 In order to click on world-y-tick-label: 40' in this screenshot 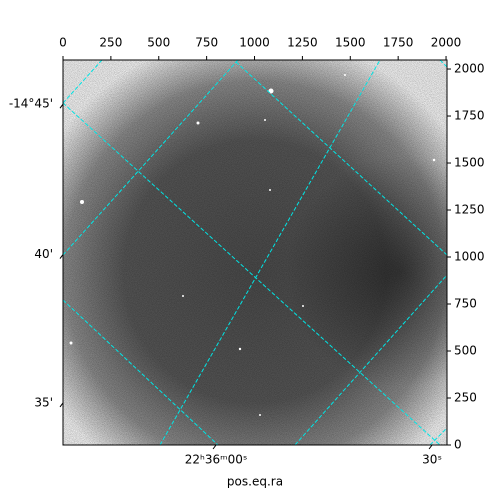, I will do `click(43, 254)`.